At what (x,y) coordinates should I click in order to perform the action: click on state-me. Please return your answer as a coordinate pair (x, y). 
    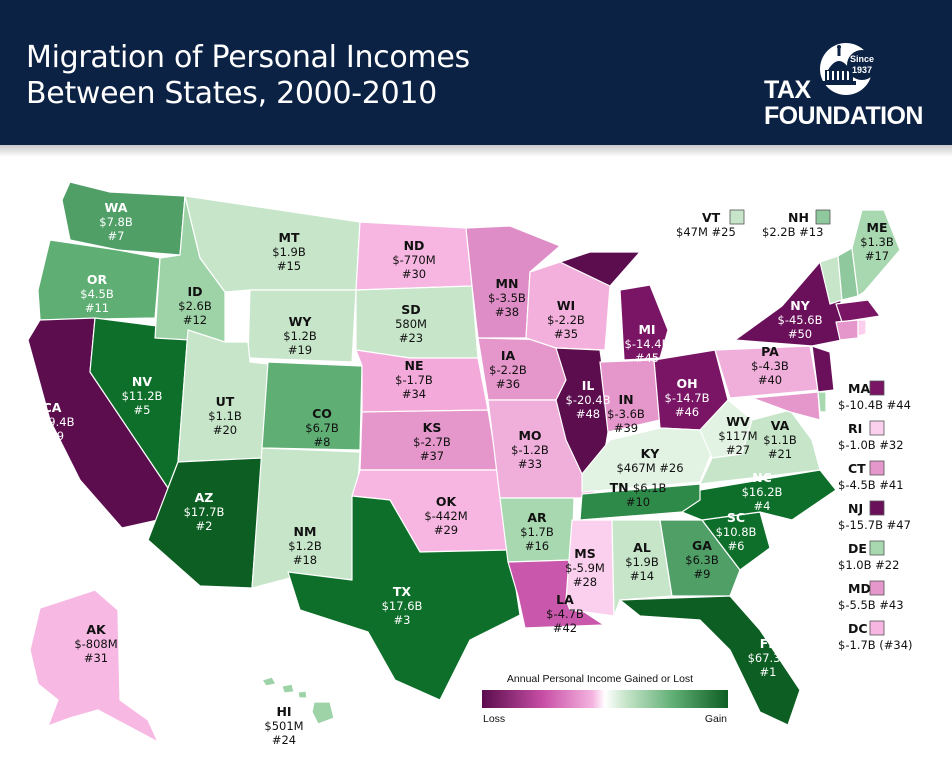
    Looking at the image, I should click on (876, 253).